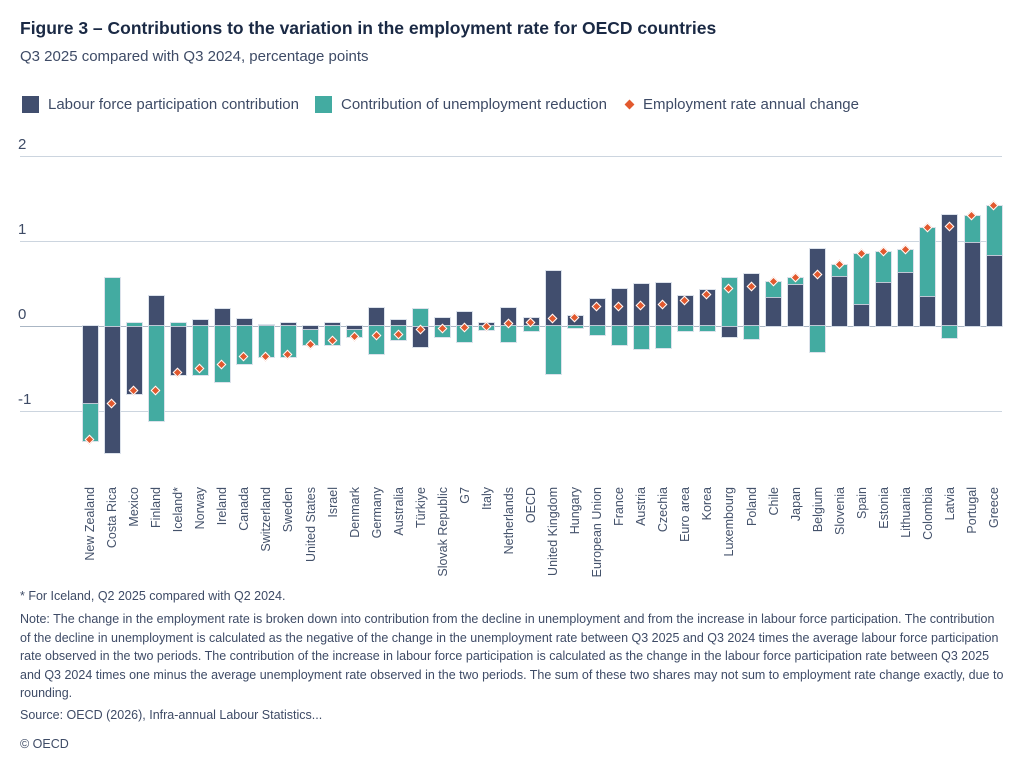  Describe the element at coordinates (729, 522) in the screenshot. I see `x-tick-label: Luxembourg` at that location.